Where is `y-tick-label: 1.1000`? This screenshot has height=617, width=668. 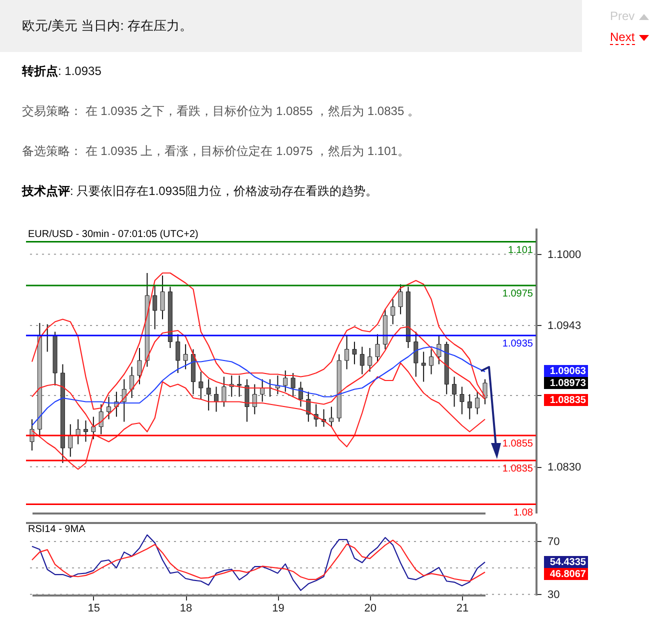 y-tick-label: 1.1000 is located at coordinates (565, 254).